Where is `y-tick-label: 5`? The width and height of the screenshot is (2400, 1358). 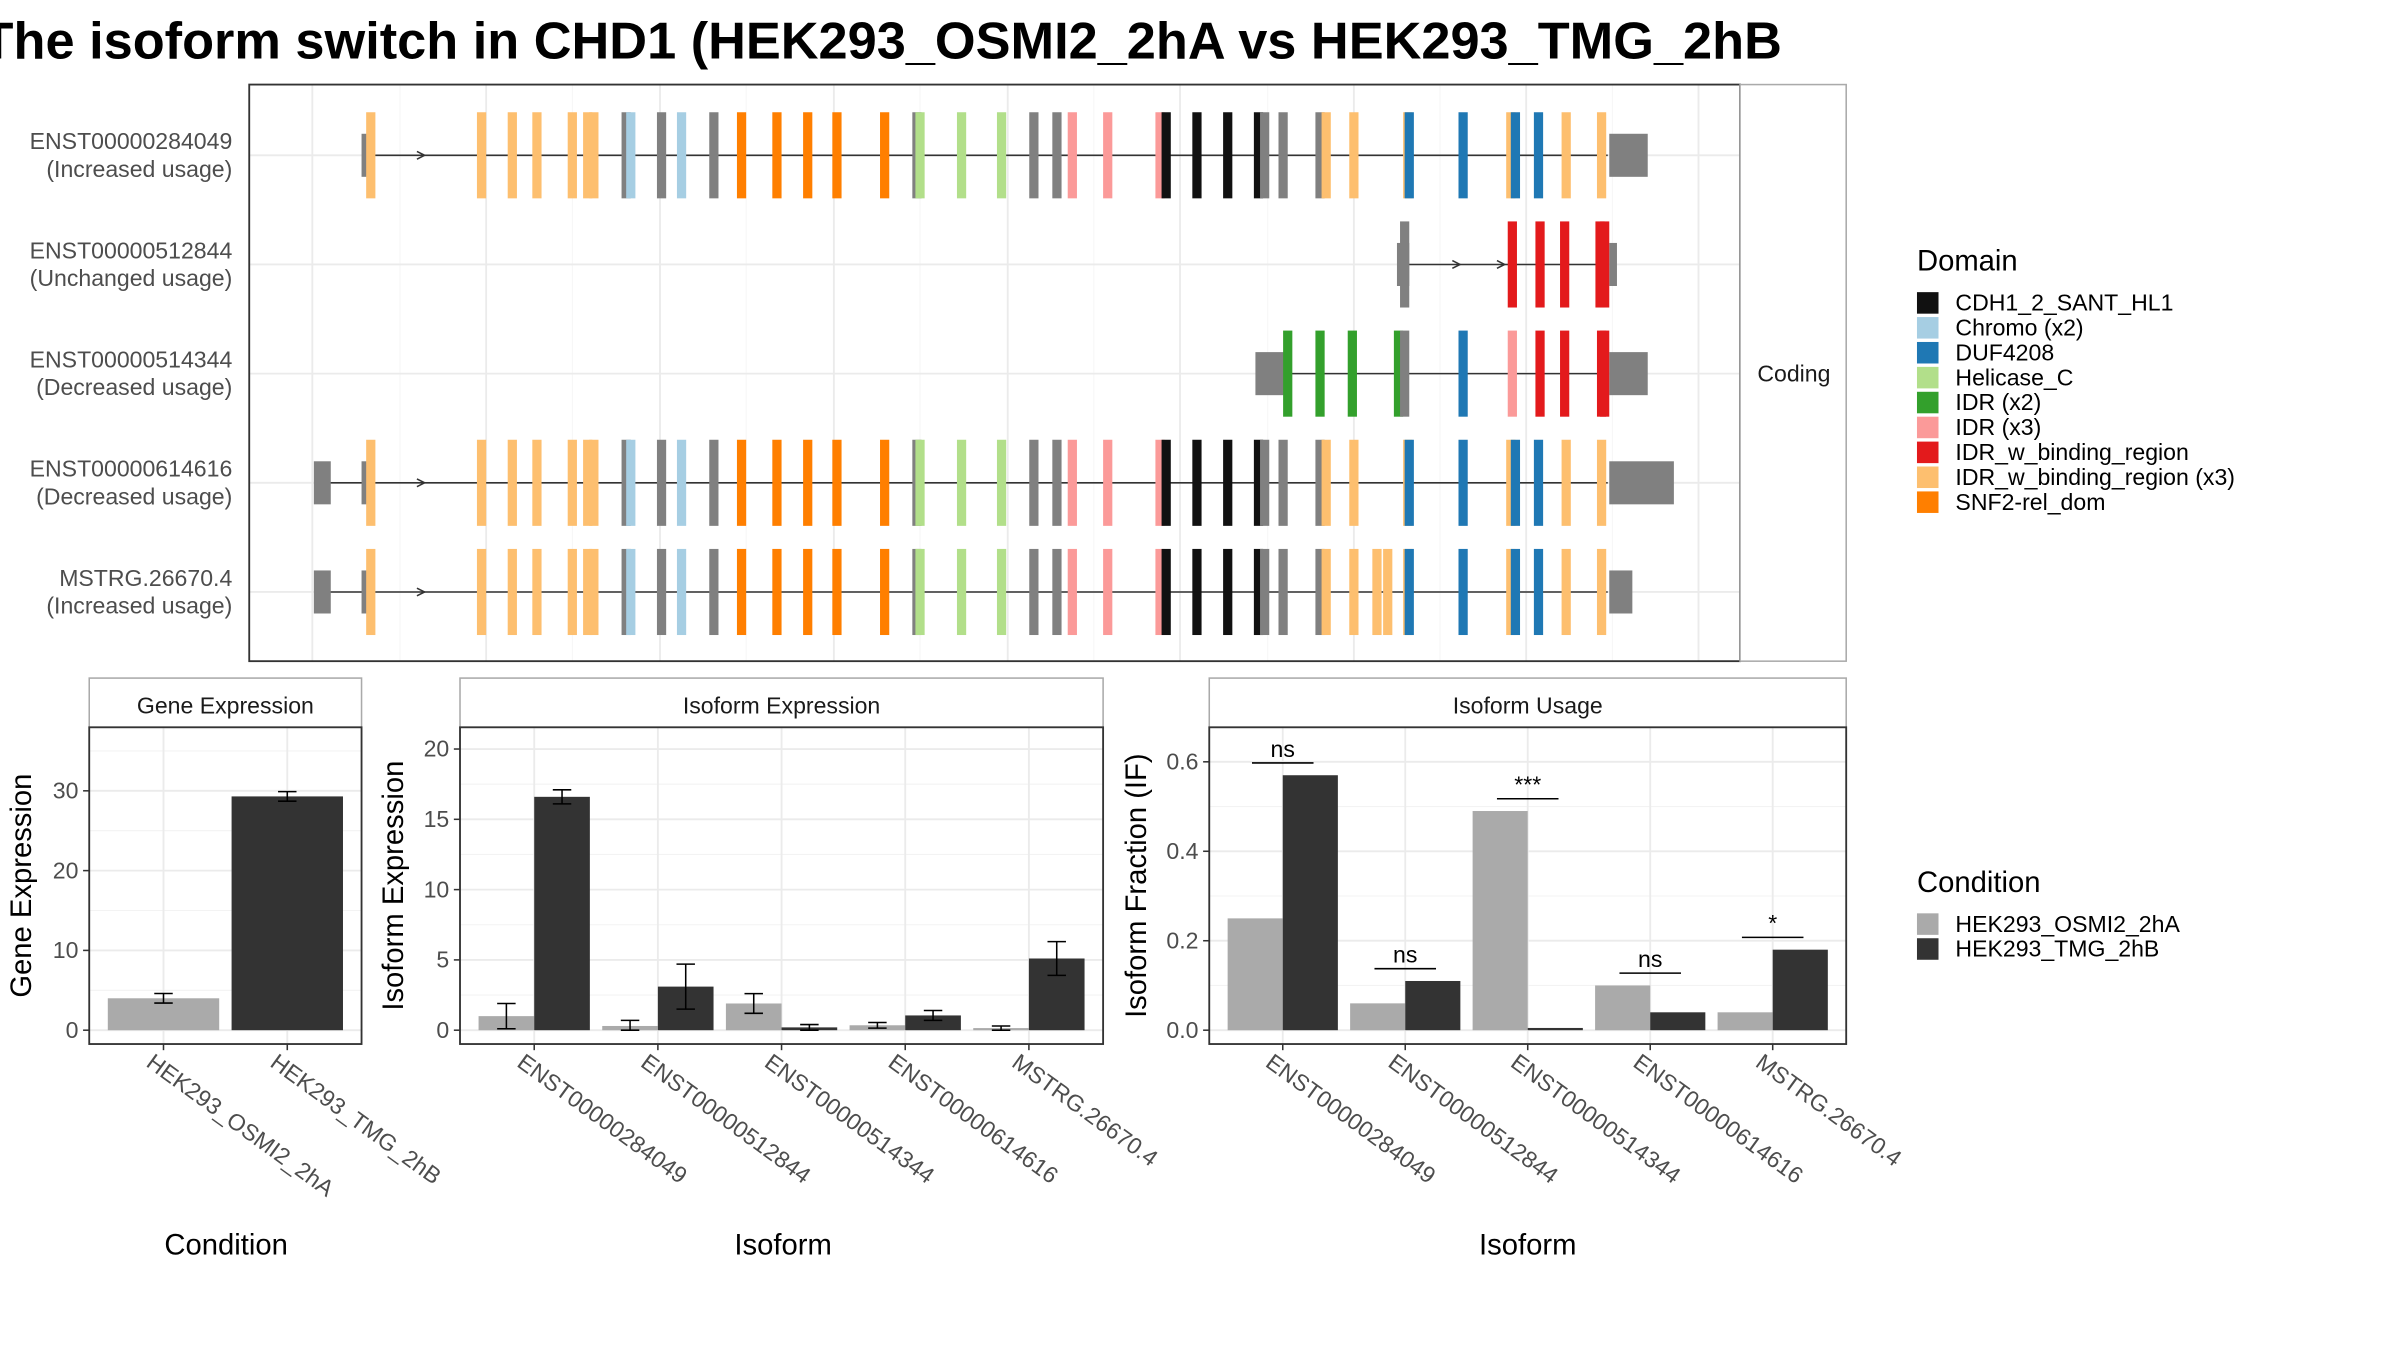 y-tick-label: 5 is located at coordinates (442, 960).